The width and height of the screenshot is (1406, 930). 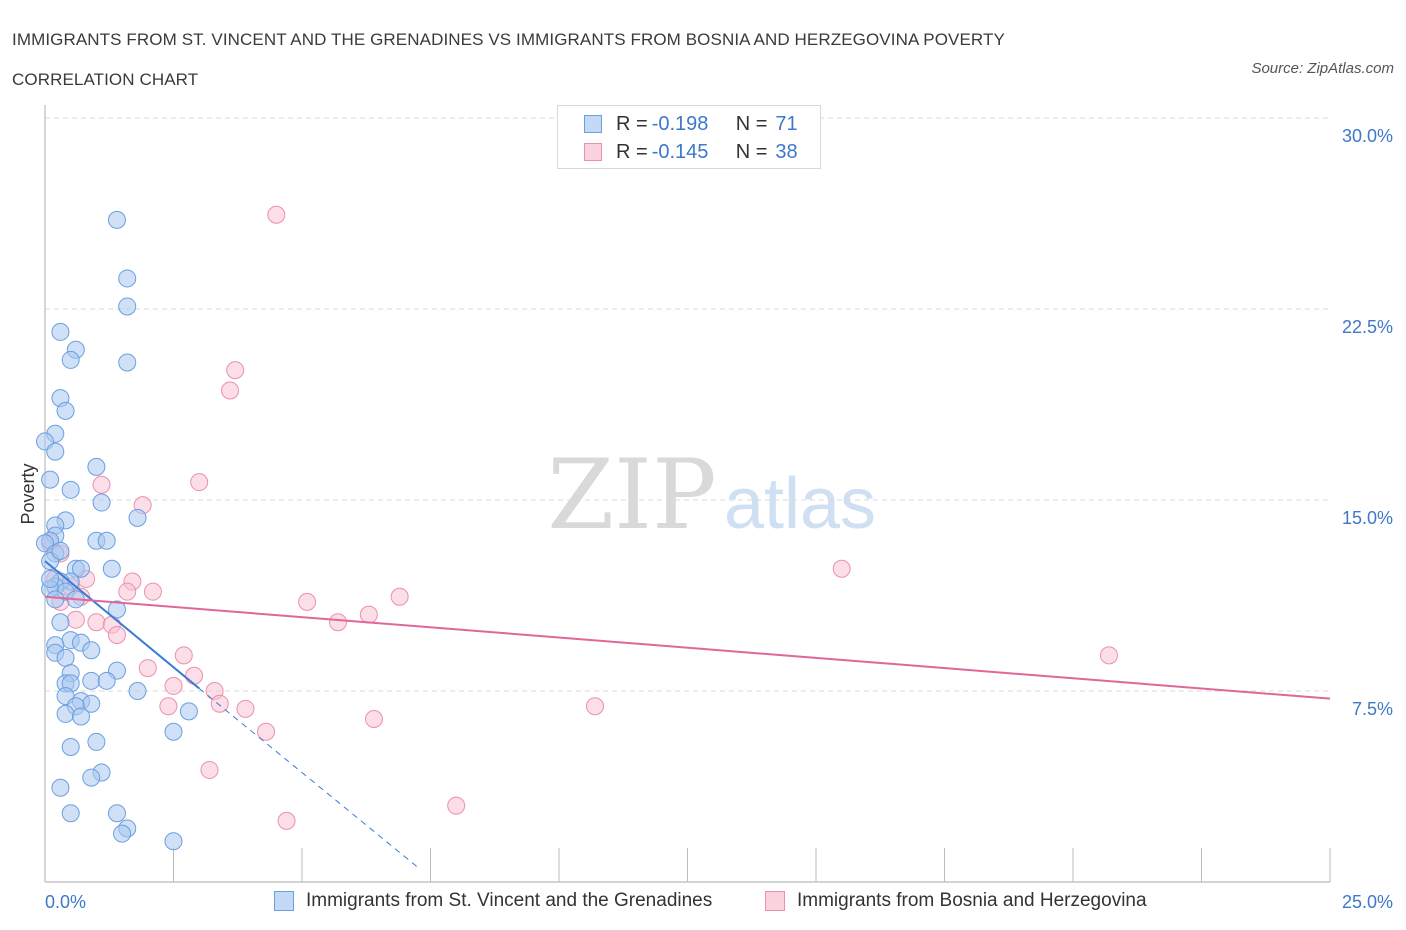 What do you see at coordinates (1322, 68) in the screenshot?
I see `chart-source: Source: ZipAtlas.com` at bounding box center [1322, 68].